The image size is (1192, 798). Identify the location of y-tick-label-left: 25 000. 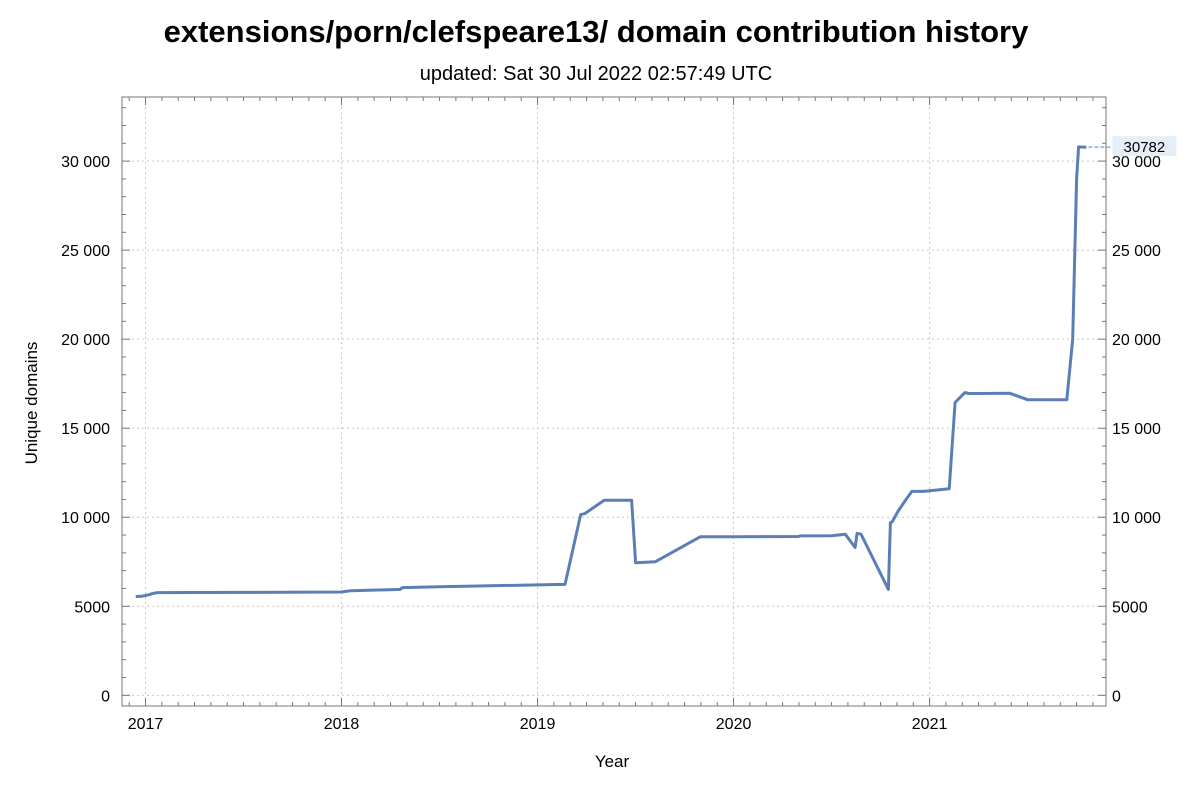
(85, 251).